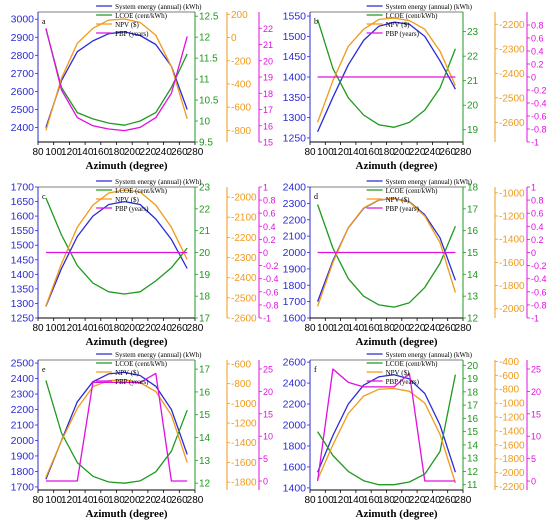 The height and width of the screenshot is (525, 550). Describe the element at coordinates (539, 266) in the screenshot. I see `y4-tick-label: -0.2` at that location.